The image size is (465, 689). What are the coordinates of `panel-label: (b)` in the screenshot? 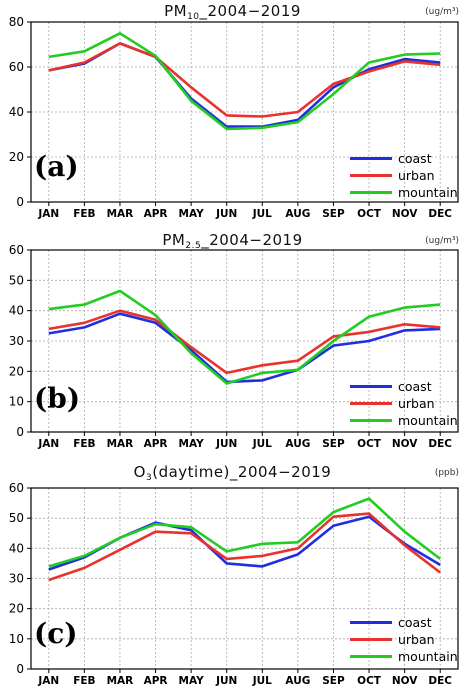 It's located at (57, 398).